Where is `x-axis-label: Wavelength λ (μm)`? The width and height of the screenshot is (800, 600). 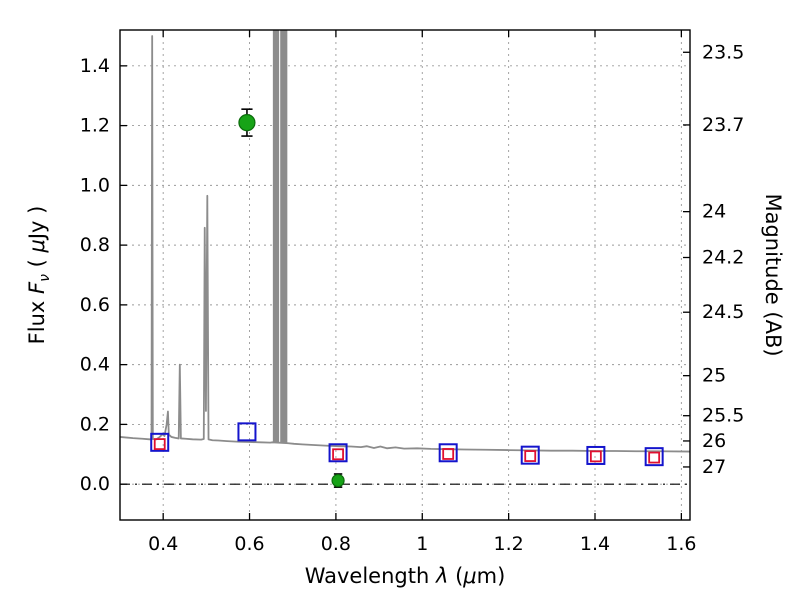
x-axis-label: Wavelength λ (μm) is located at coordinates (405, 576).